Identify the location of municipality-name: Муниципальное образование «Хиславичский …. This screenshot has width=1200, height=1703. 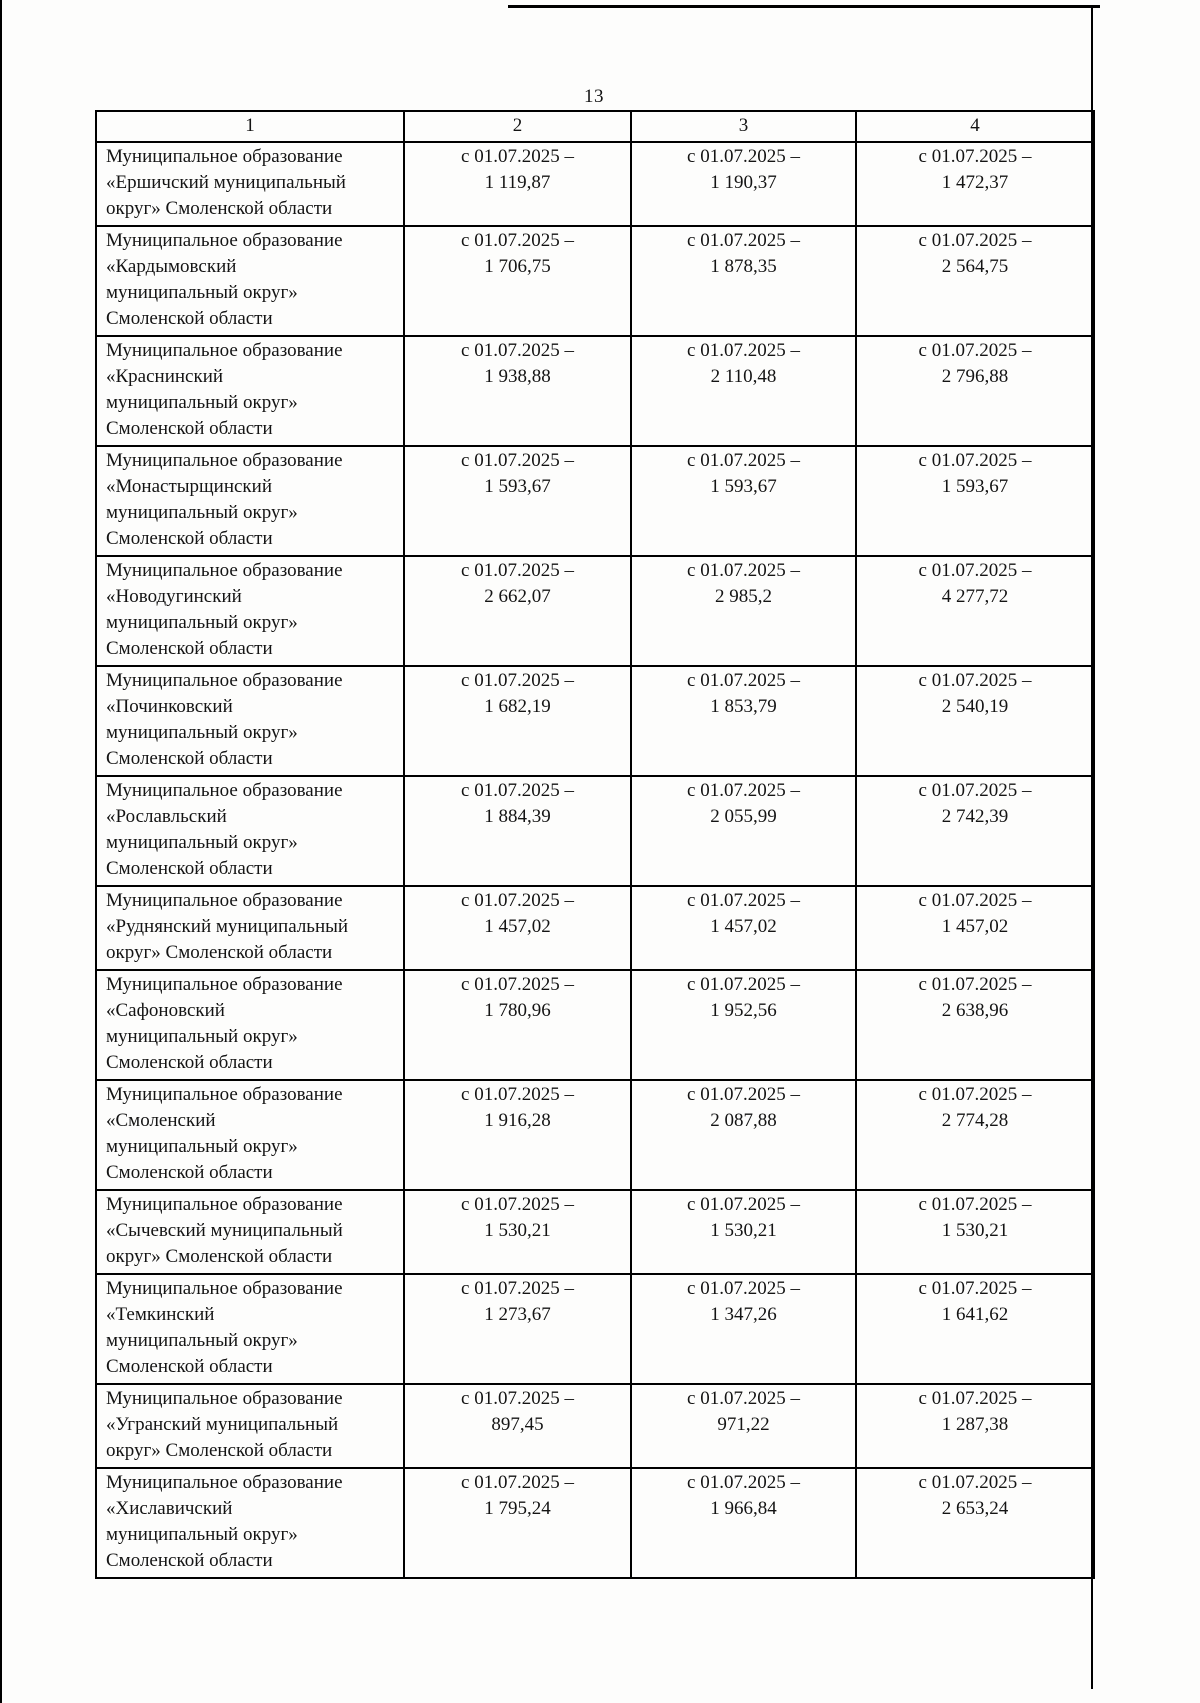
(250, 1523).